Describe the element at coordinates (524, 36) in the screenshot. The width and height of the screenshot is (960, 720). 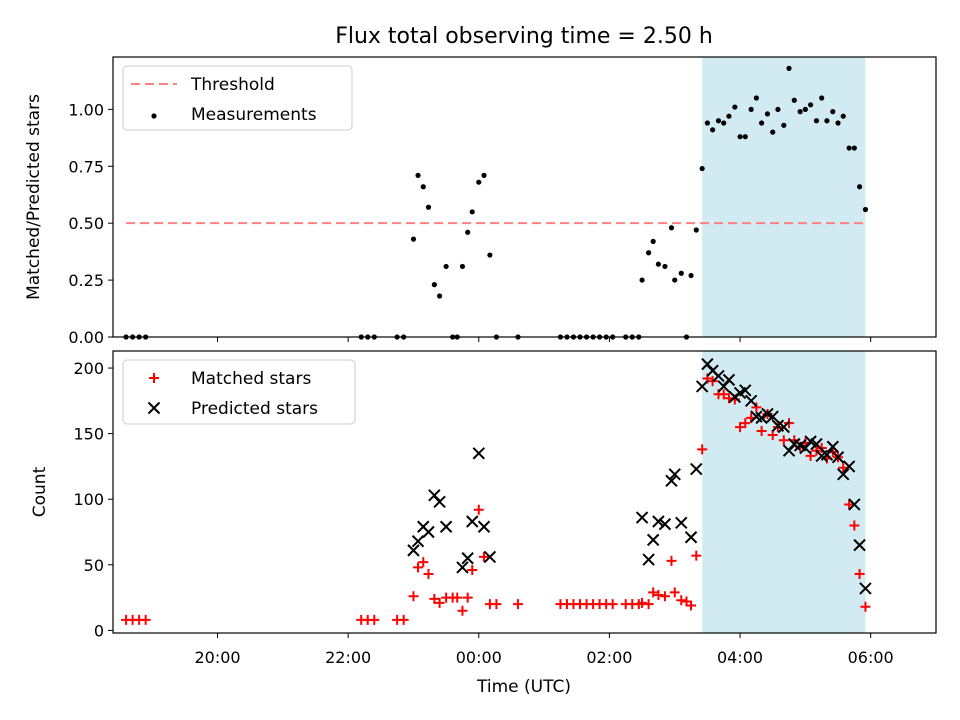
I see `chart-title: Flux total observing time = 2.50 h` at that location.